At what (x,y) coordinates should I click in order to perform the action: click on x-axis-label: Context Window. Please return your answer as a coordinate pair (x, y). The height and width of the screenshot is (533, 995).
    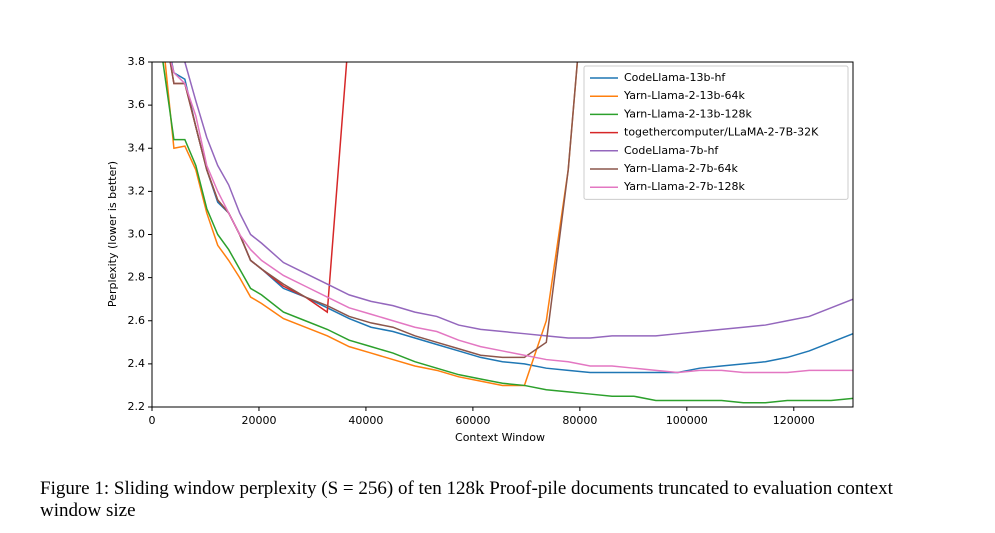
    Looking at the image, I should click on (500, 437).